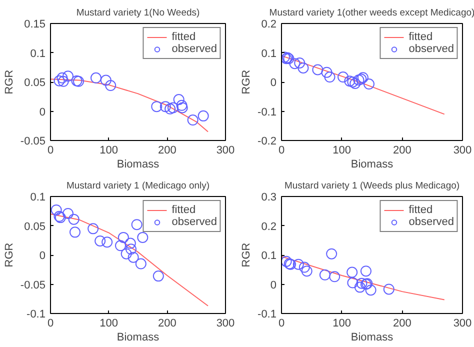  Describe the element at coordinates (371, 13) in the screenshot. I see `chart-title: Mustard variety 1(other weeds except Medicago)` at that location.